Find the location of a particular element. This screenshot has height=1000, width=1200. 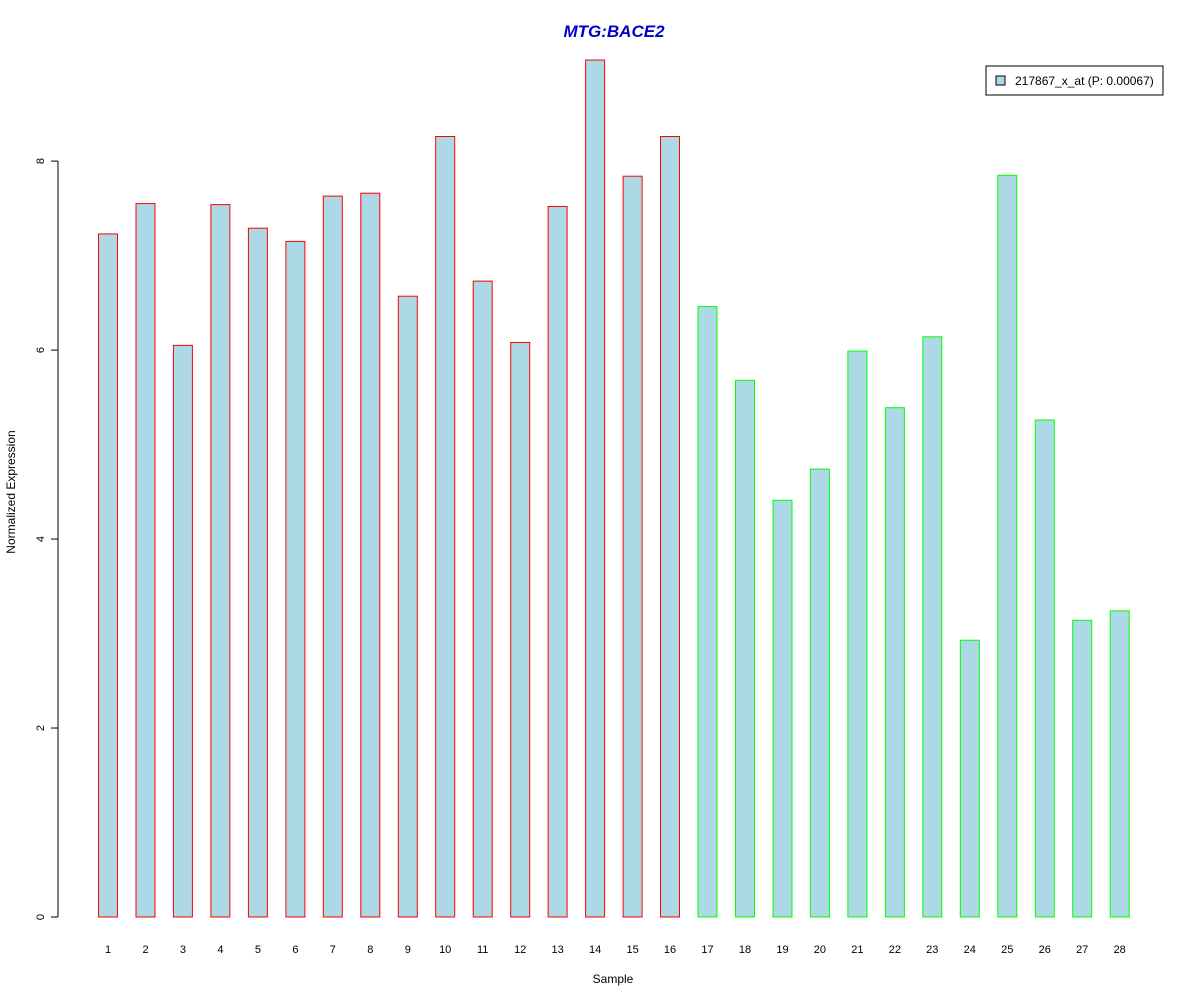

y-axis: 0 2 4 6 8 is located at coordinates (47, 539).